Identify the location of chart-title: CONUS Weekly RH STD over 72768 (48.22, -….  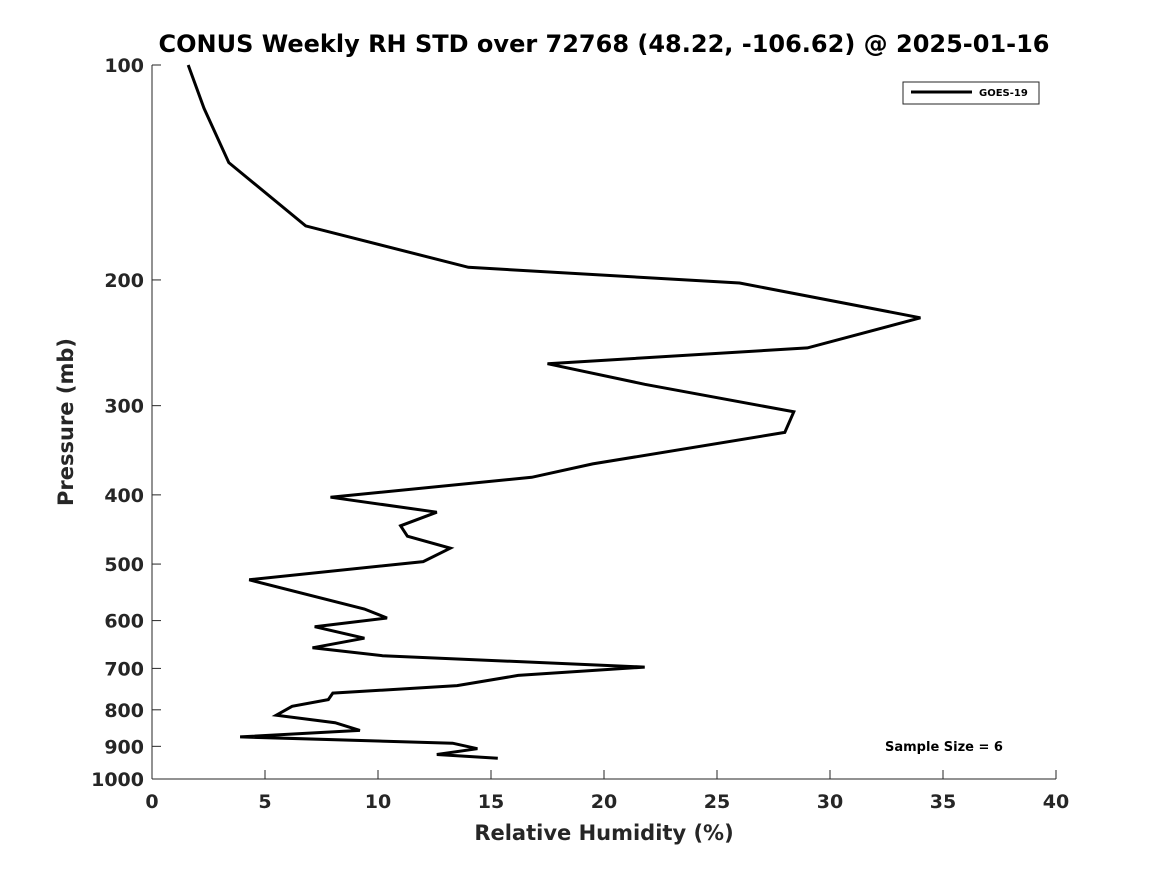
(603, 44).